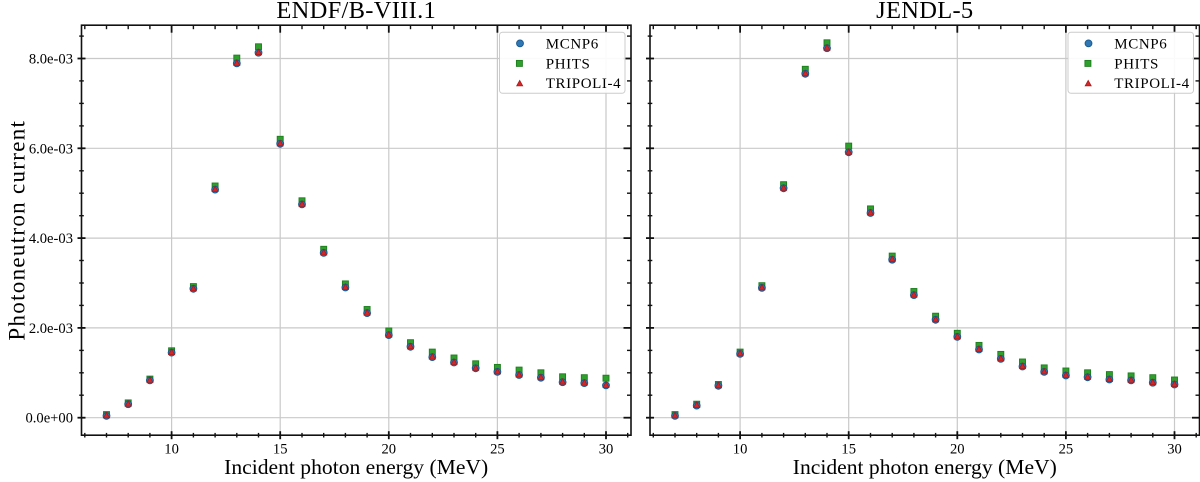  Describe the element at coordinates (51, 329) in the screenshot. I see `svg-text: 2.0e-03` at that location.